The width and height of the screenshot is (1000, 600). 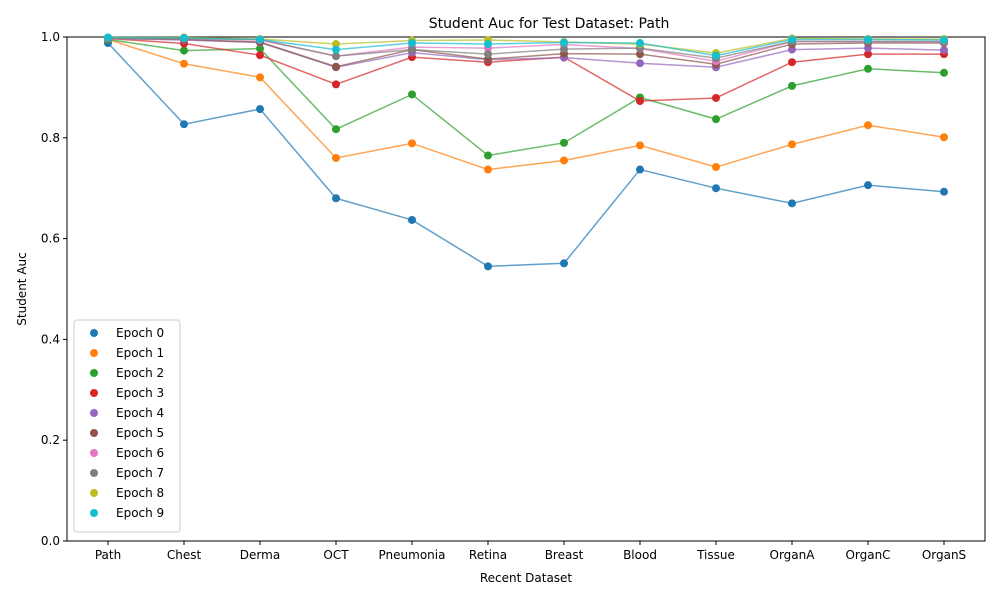 I want to click on legend-label: Epoch 5, so click(x=140, y=433).